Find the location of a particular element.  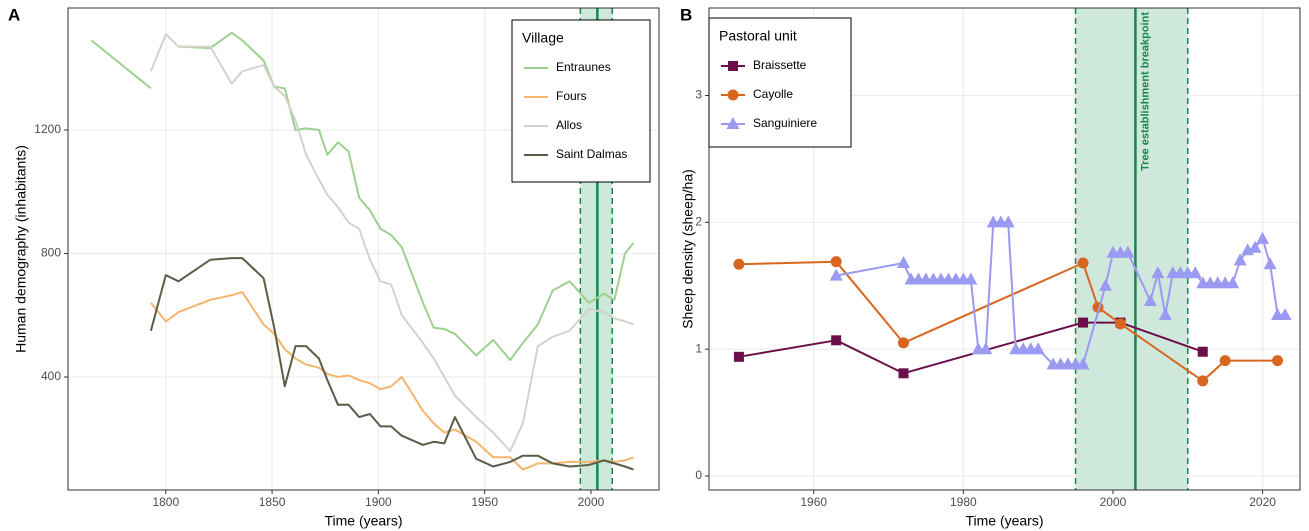

legend-label: Braissette is located at coordinates (780, 65).